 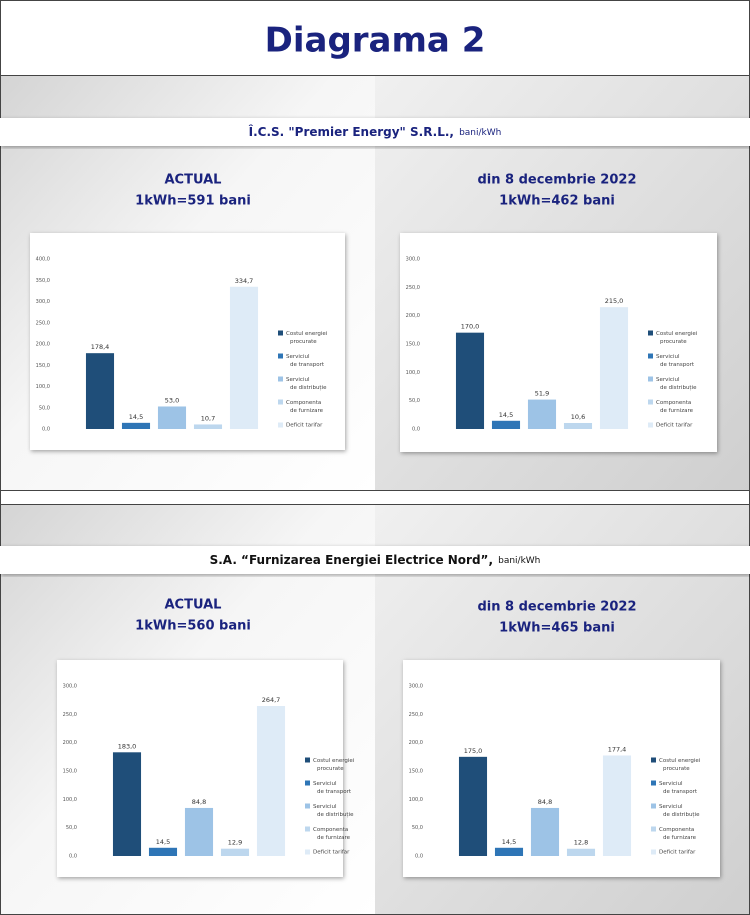 I want to click on chart-box, so click(x=558, y=342).